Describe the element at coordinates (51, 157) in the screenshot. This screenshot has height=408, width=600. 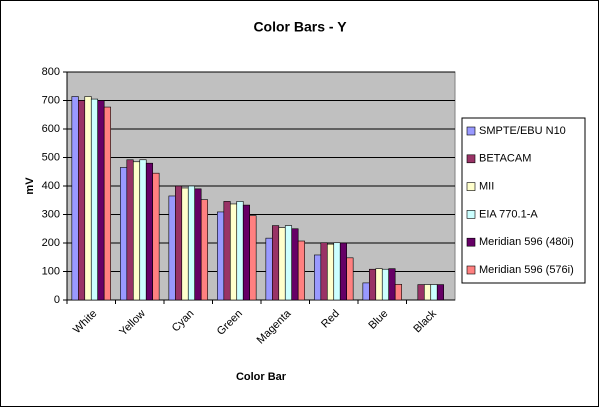
I see `y-tick-label: 500` at that location.